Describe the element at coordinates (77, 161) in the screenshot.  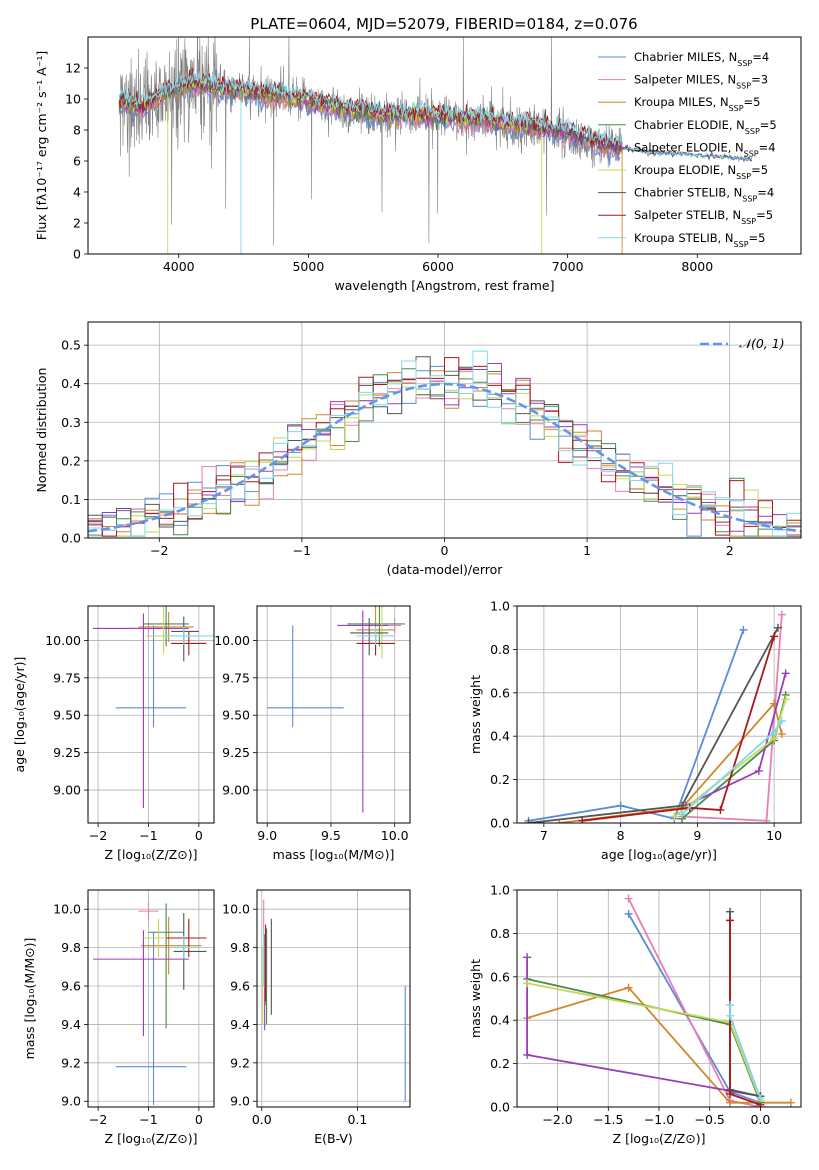
I see `y-tick-label: 6` at that location.